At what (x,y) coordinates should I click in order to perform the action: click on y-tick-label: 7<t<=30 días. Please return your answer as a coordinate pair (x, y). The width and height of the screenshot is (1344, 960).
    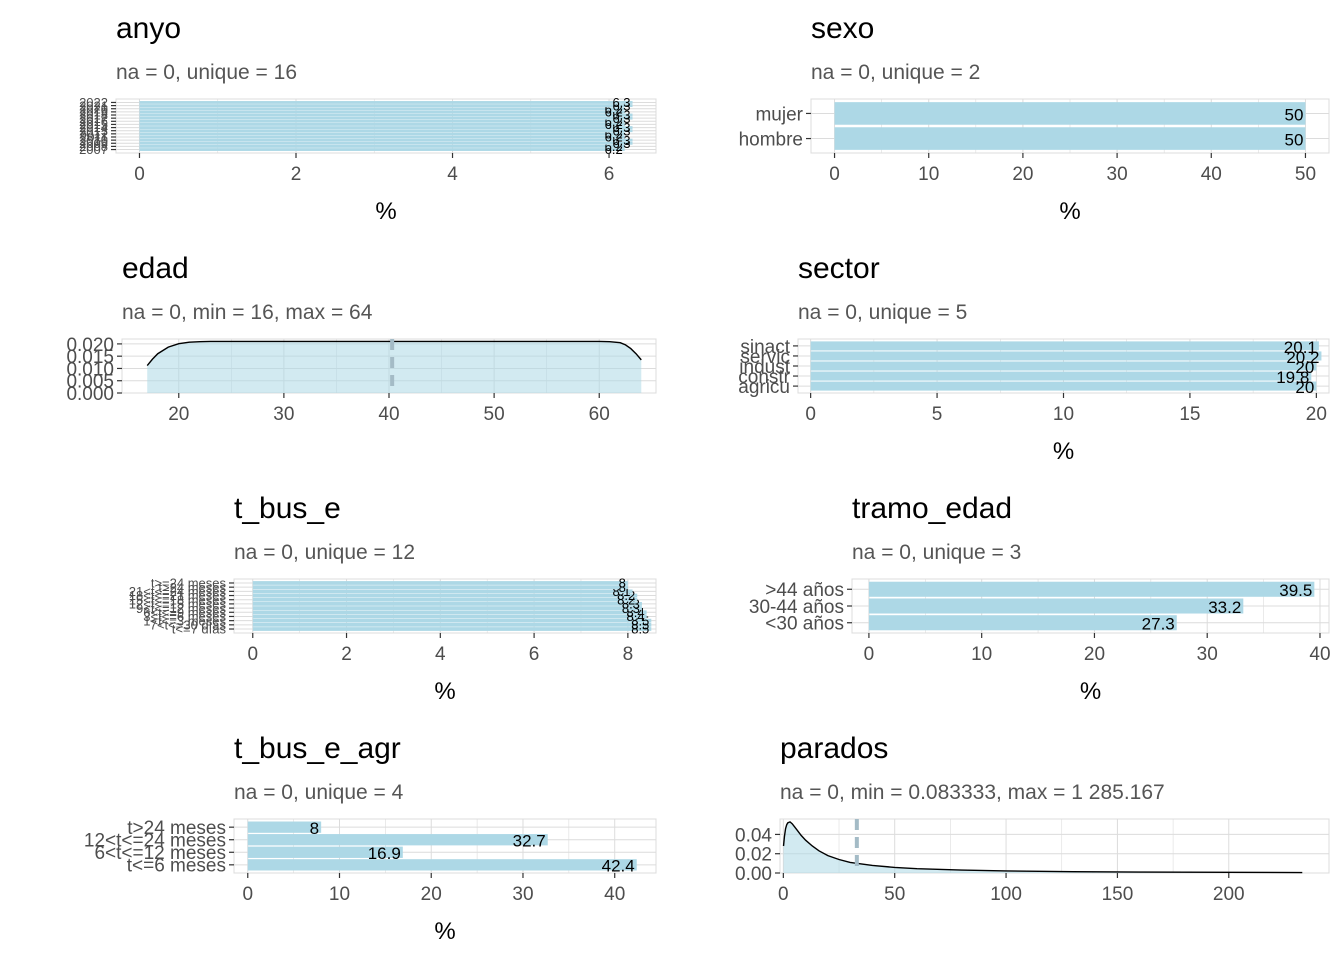
    Looking at the image, I should click on (188, 625).